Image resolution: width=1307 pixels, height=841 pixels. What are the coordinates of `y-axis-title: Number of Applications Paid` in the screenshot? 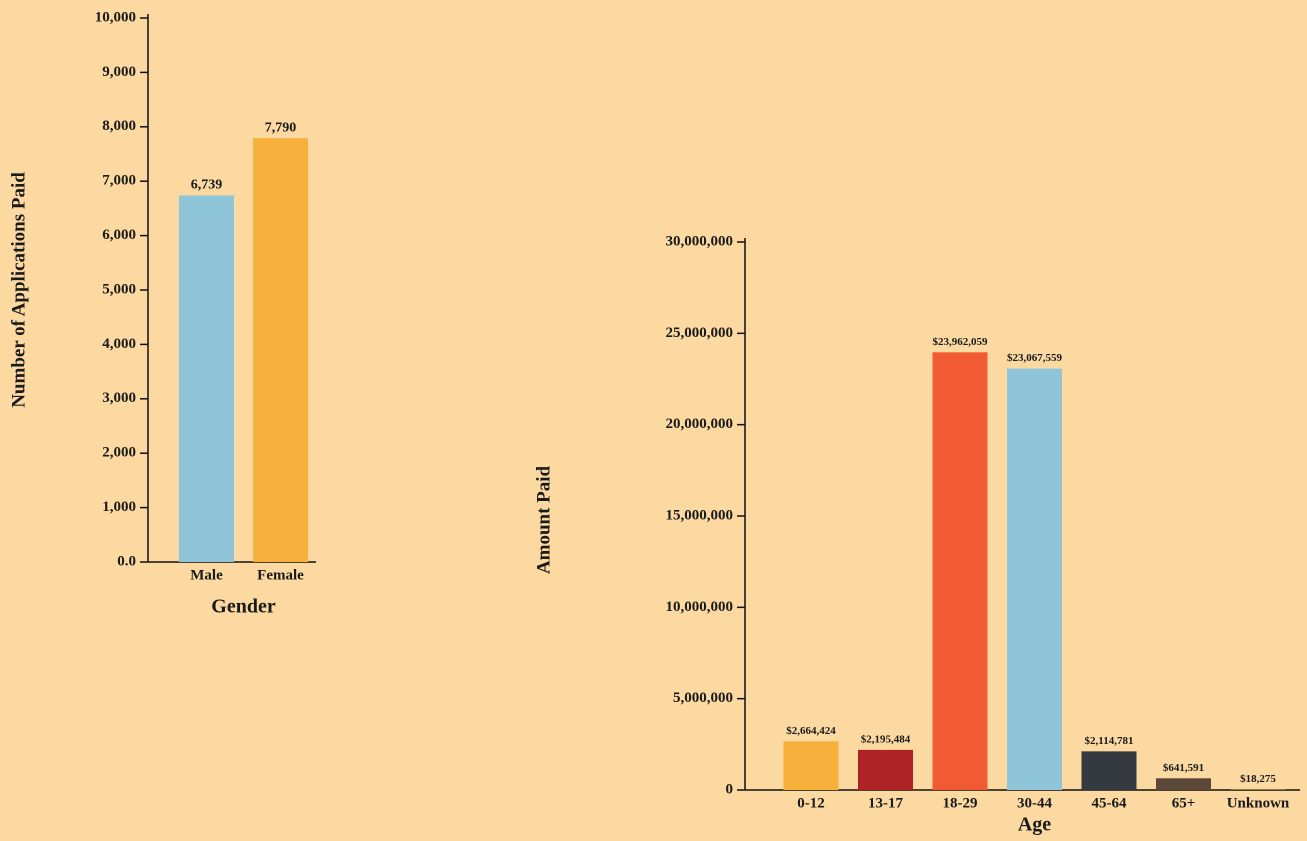 It's located at (18, 290).